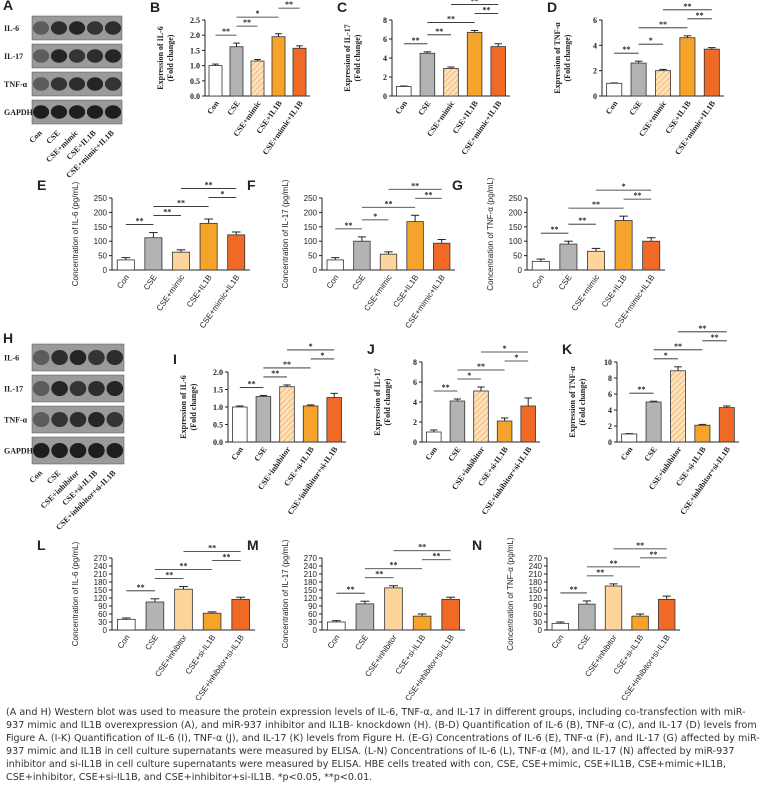 The width and height of the screenshot is (766, 787). Describe the element at coordinates (415, 402) in the screenshot. I see `y-tick-label: 4` at that location.